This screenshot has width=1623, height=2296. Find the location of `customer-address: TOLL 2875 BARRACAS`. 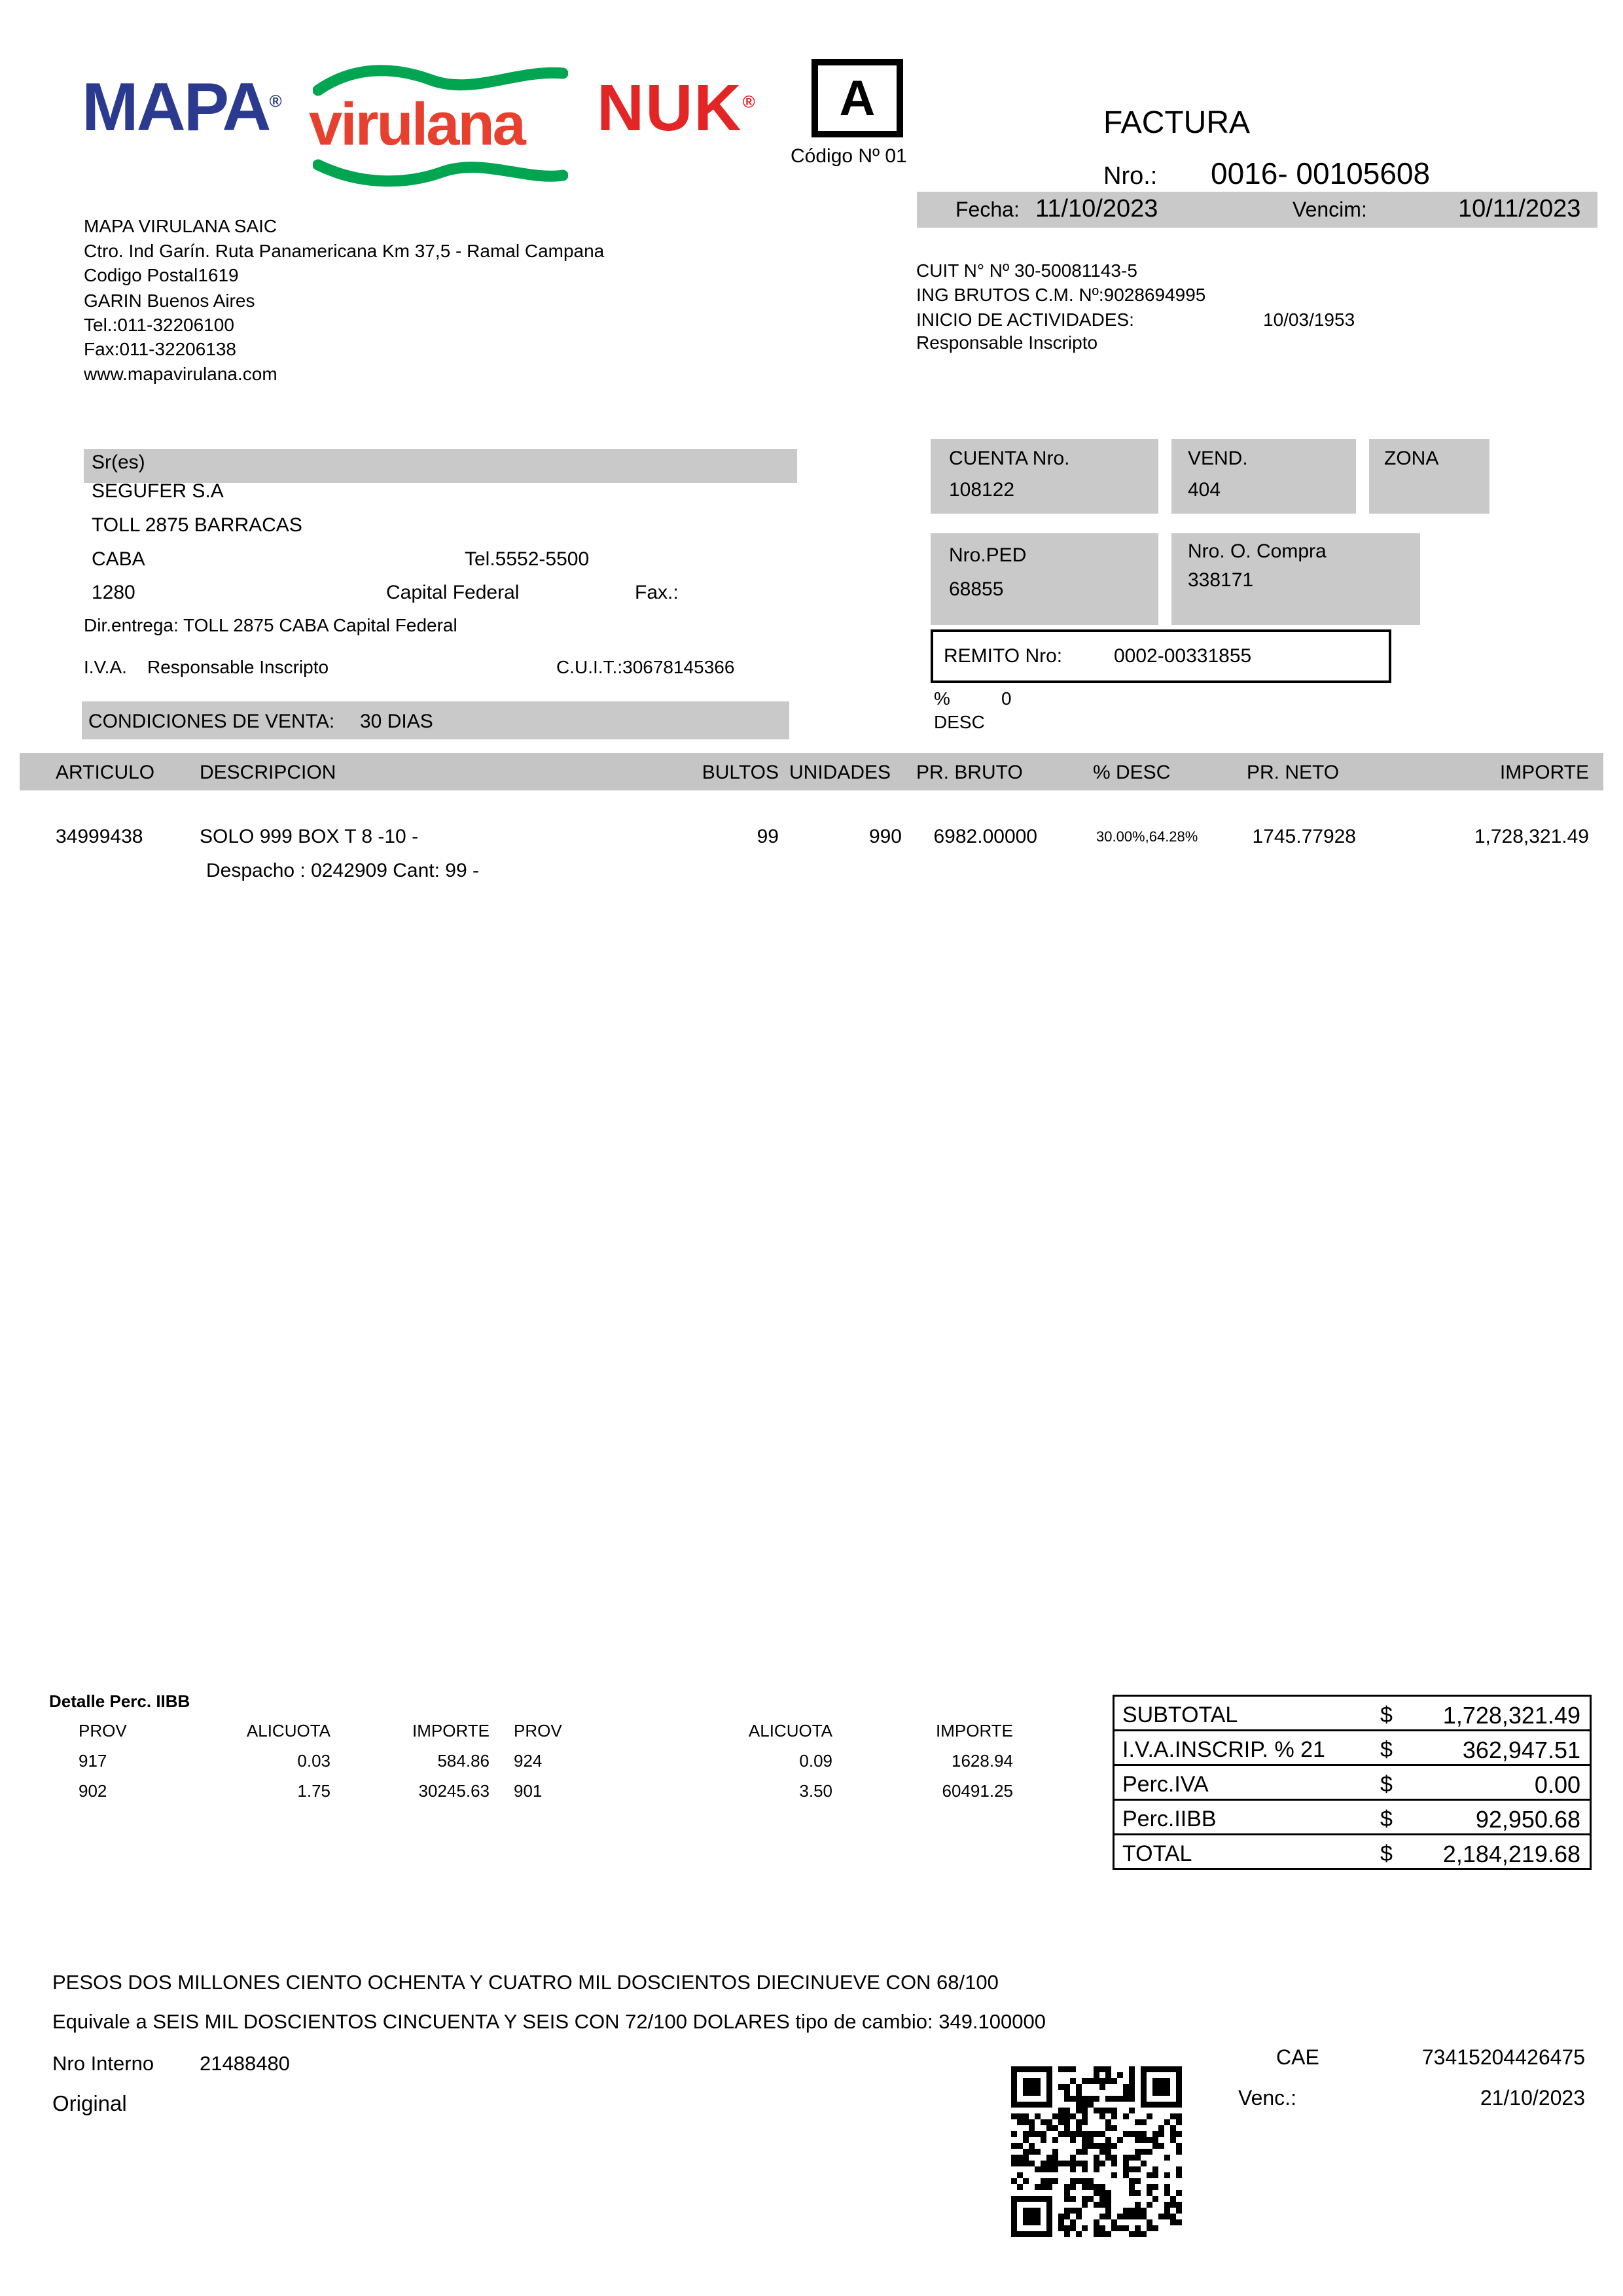

customer-address: TOLL 2875 BARRACAS is located at coordinates (197, 525).